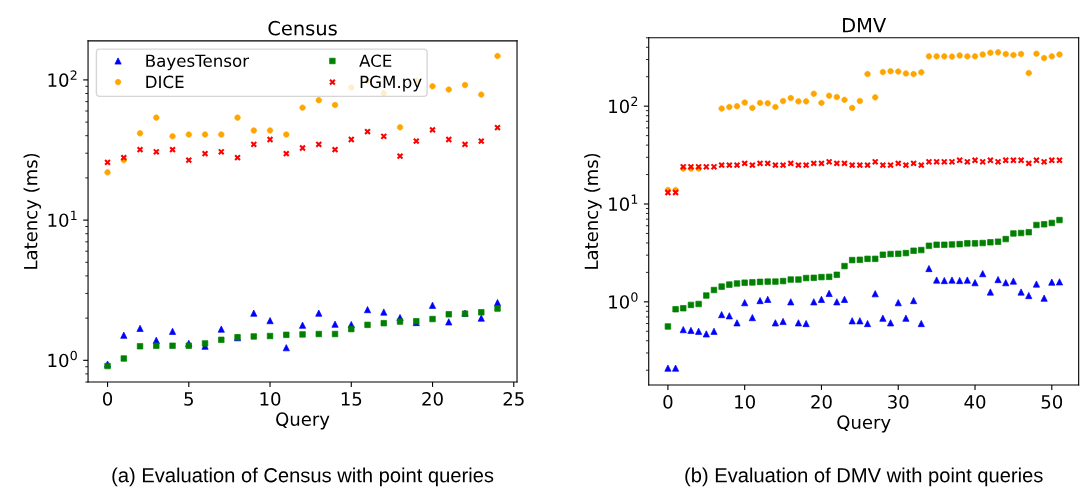 The height and width of the screenshot is (504, 1083). Describe the element at coordinates (351, 399) in the screenshot. I see `x-tick-label: 15` at that location.